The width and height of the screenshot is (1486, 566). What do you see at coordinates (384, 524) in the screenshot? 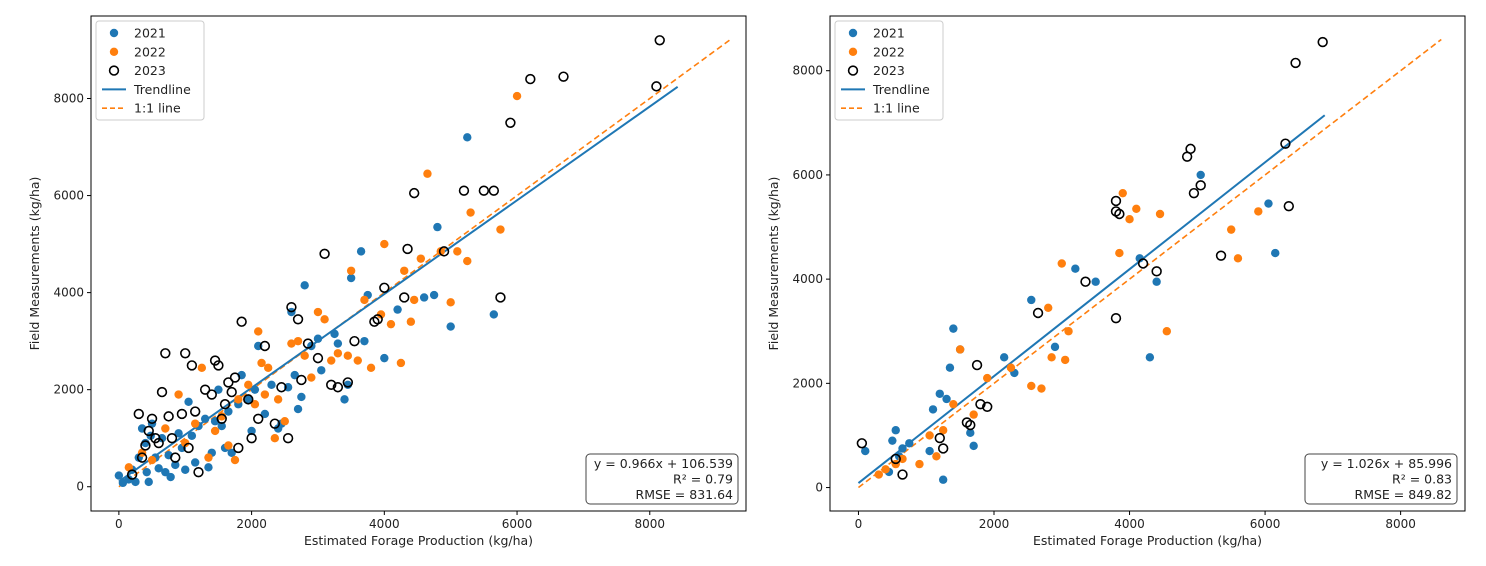
I see `x-tick-label: 4000` at bounding box center [384, 524].